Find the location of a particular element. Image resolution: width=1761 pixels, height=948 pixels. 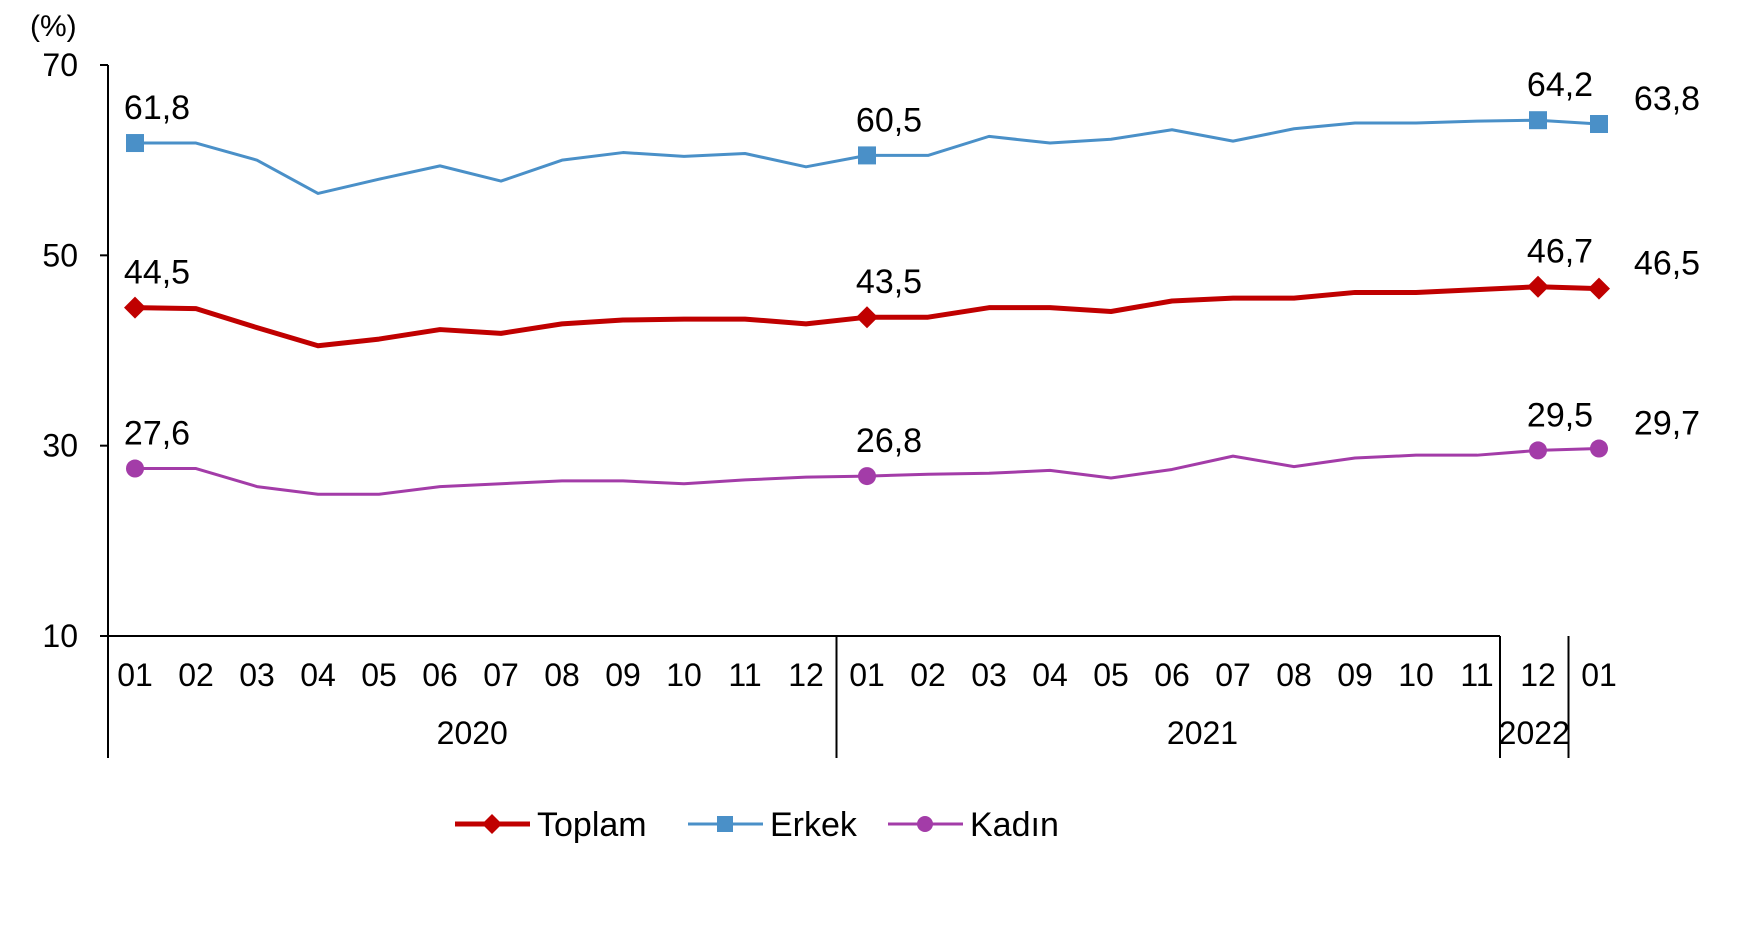

data-label: 64,2 is located at coordinates (1560, 85).